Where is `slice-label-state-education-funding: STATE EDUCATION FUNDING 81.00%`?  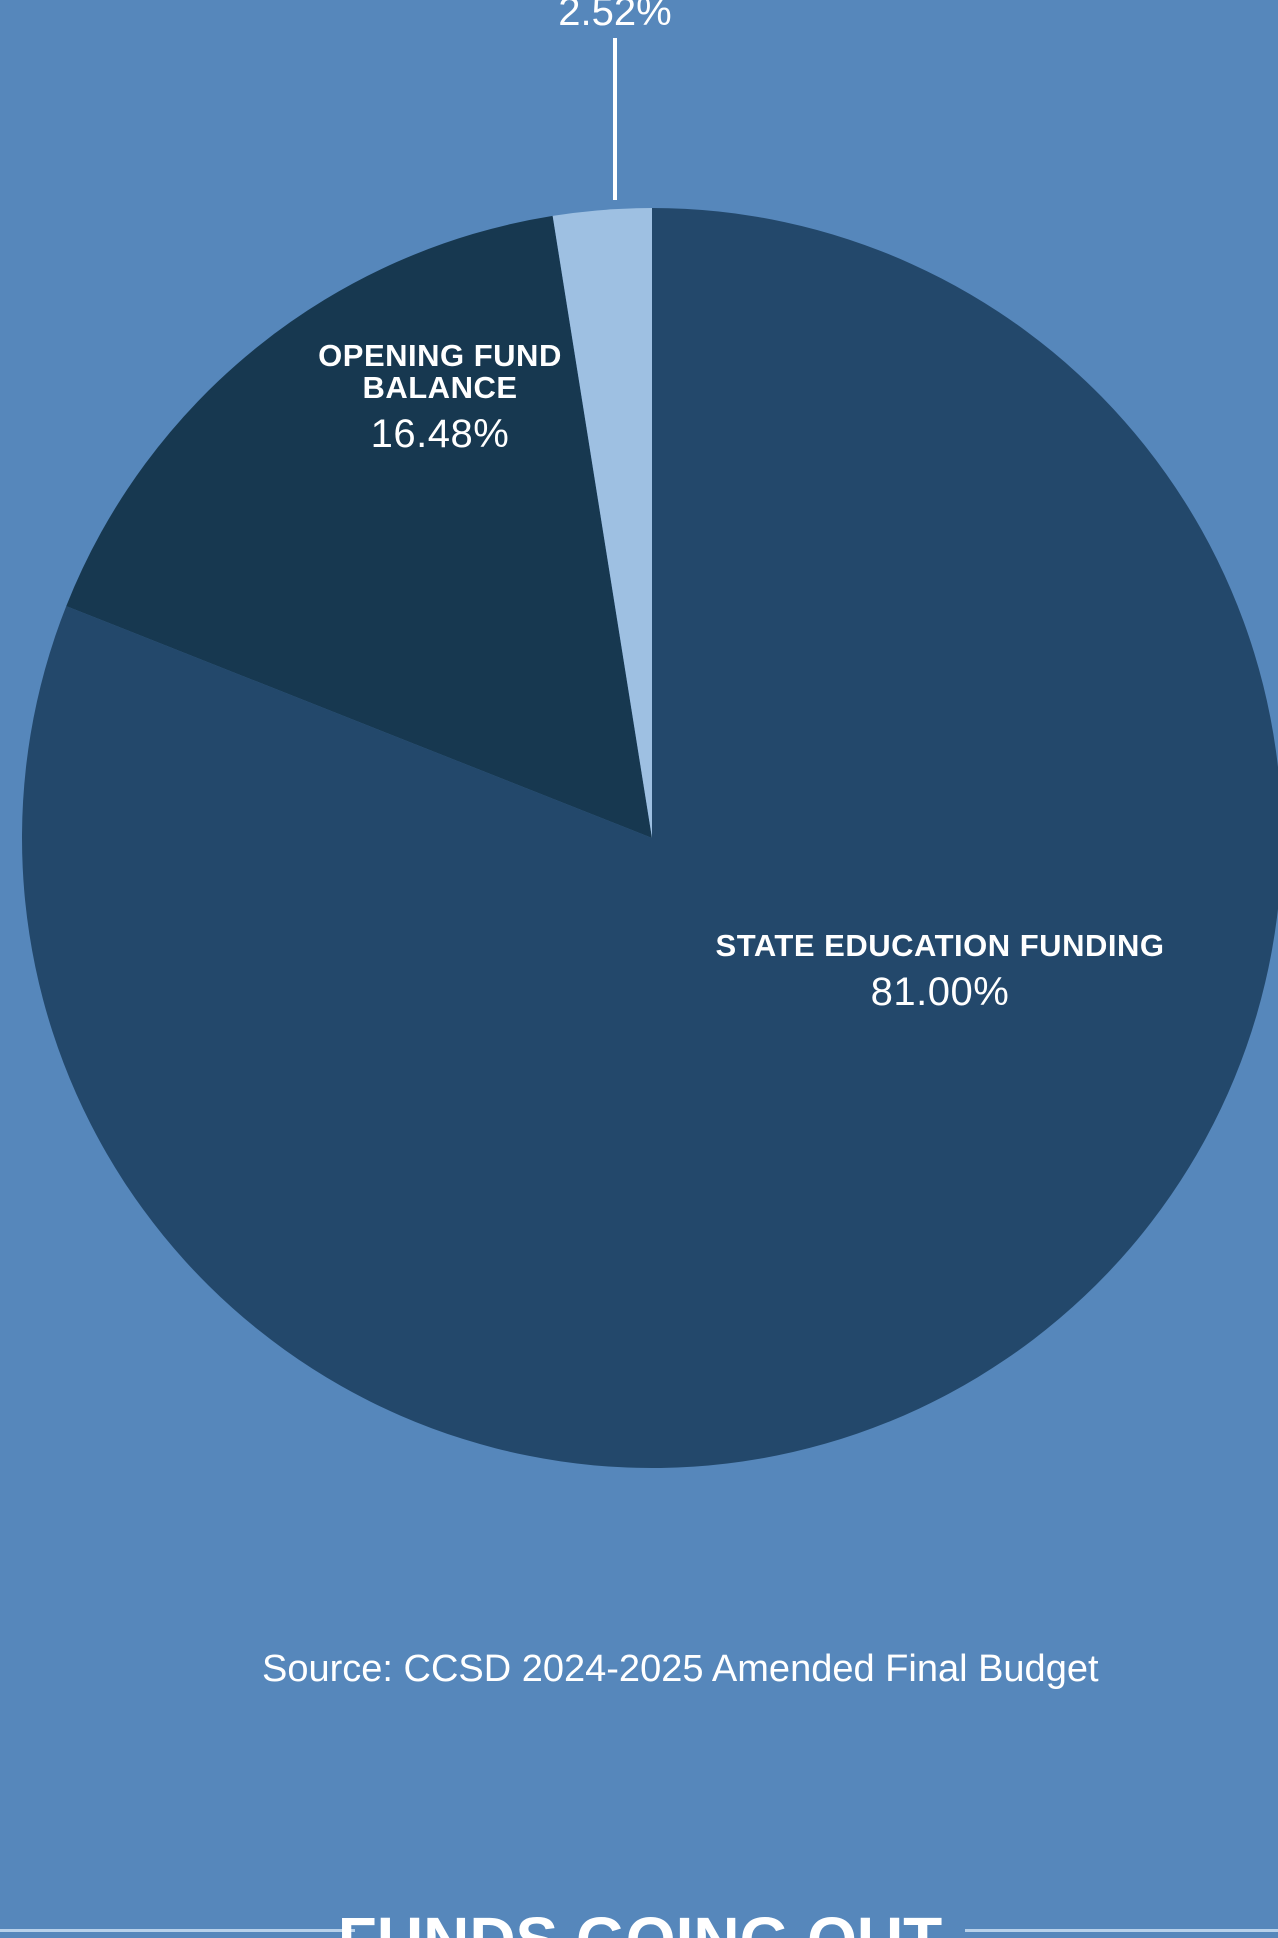
slice-label-state-education-funding: STATE EDUCATION FUNDING 81.00% is located at coordinates (940, 973).